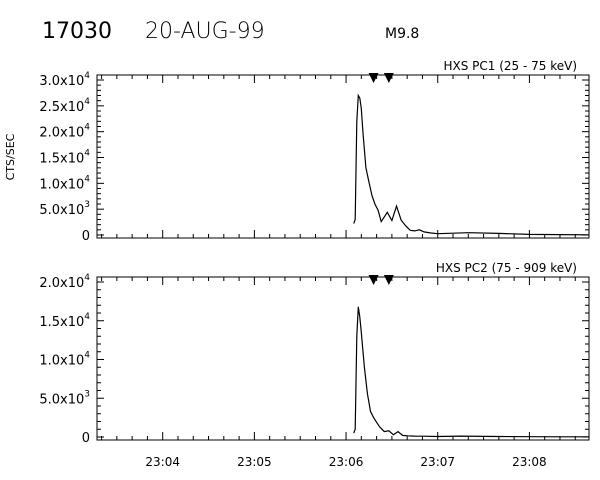 The image size is (600, 480). I want to click on event-id: 17030, so click(77, 31).